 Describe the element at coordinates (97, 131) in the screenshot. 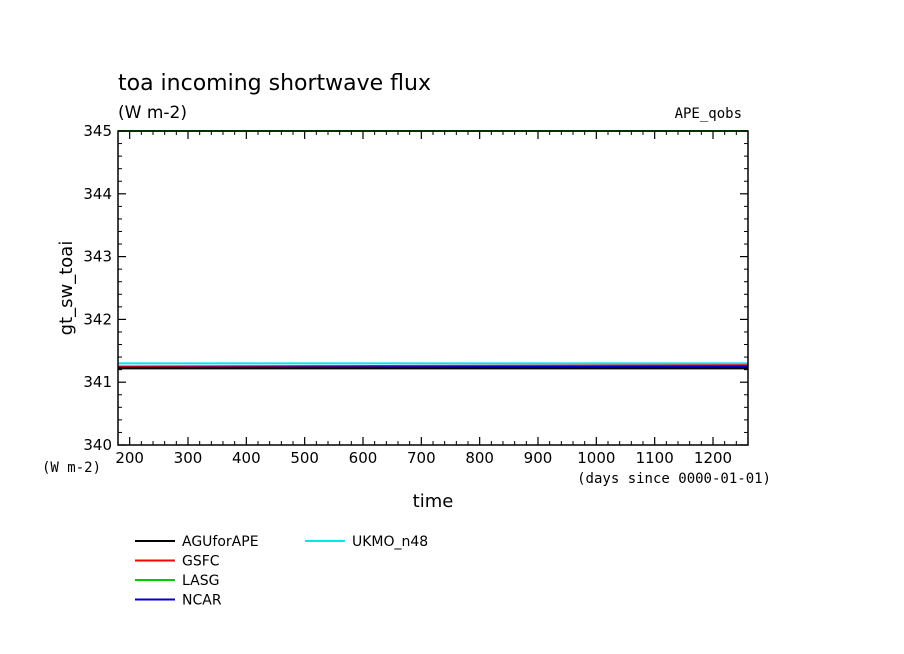

I see `y-tick-label: 345` at that location.